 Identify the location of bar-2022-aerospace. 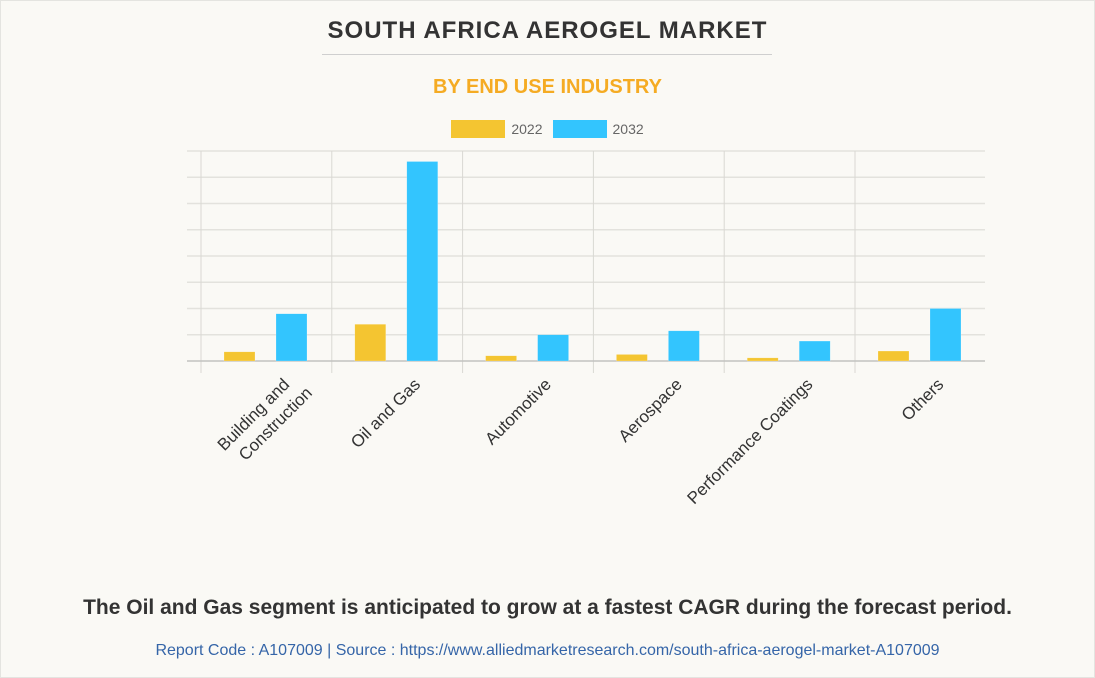
(632, 358).